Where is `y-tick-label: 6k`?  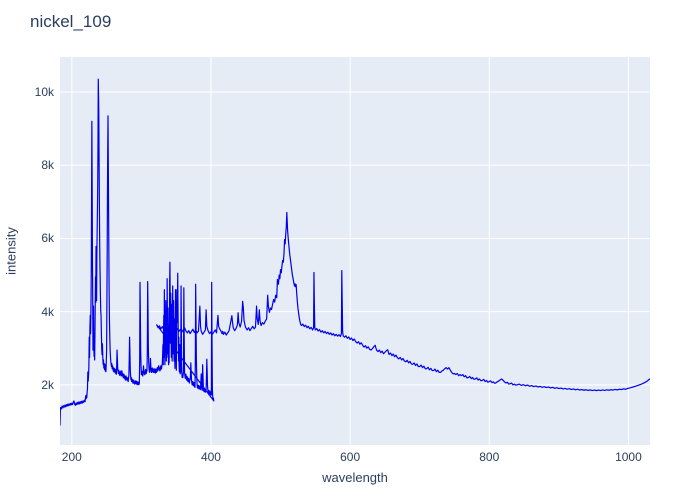
y-tick-label: 6k is located at coordinates (47, 238).